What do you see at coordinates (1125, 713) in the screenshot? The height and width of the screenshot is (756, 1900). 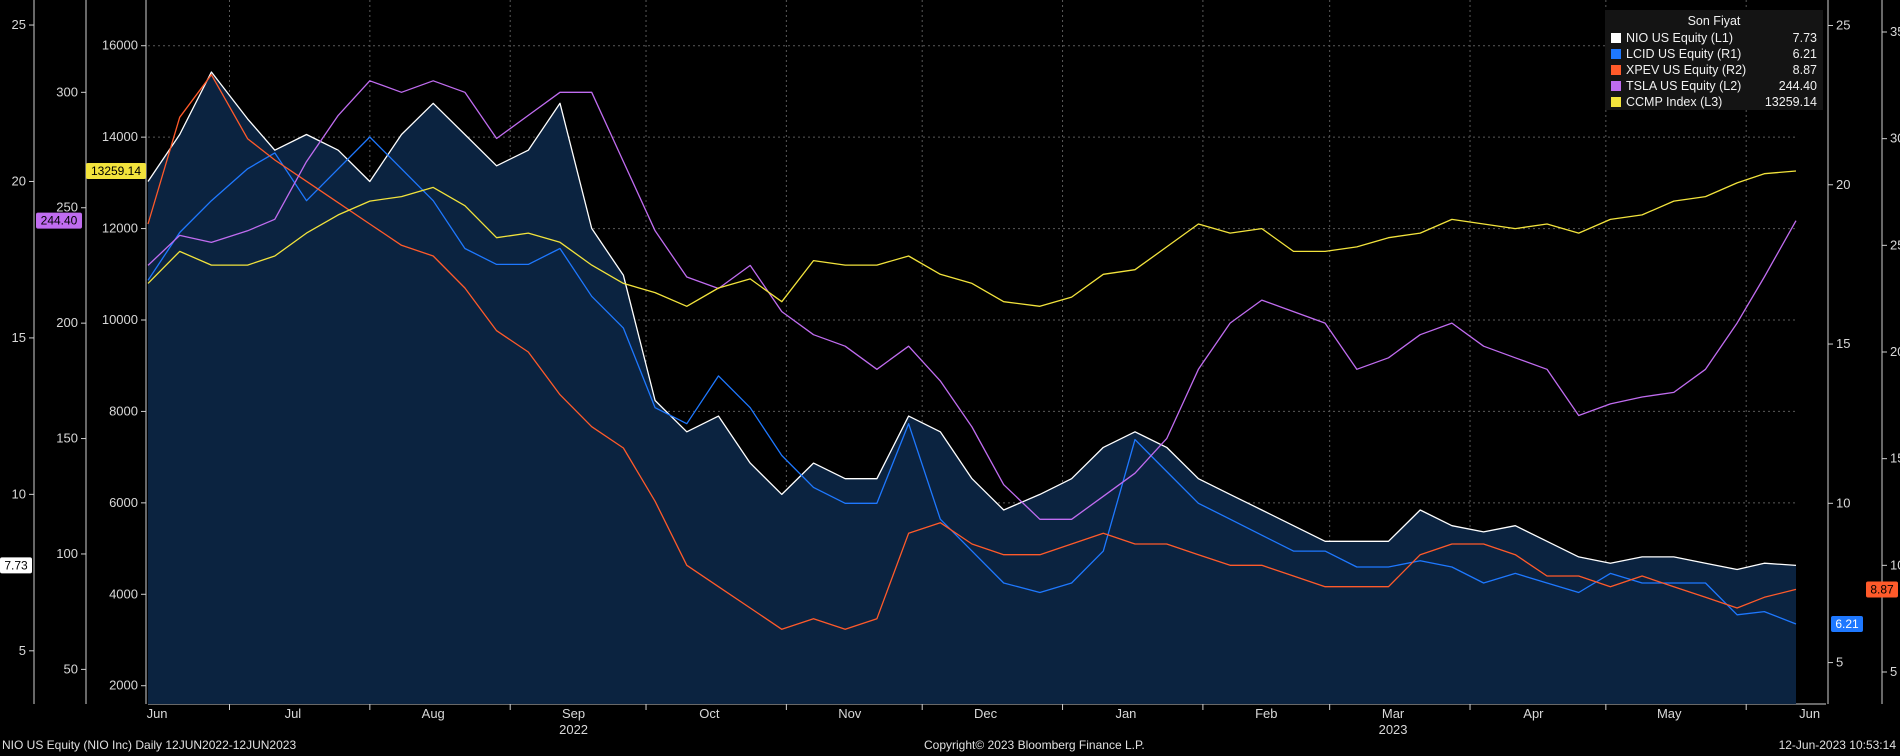 I see `x-tick-label: Jan` at bounding box center [1125, 713].